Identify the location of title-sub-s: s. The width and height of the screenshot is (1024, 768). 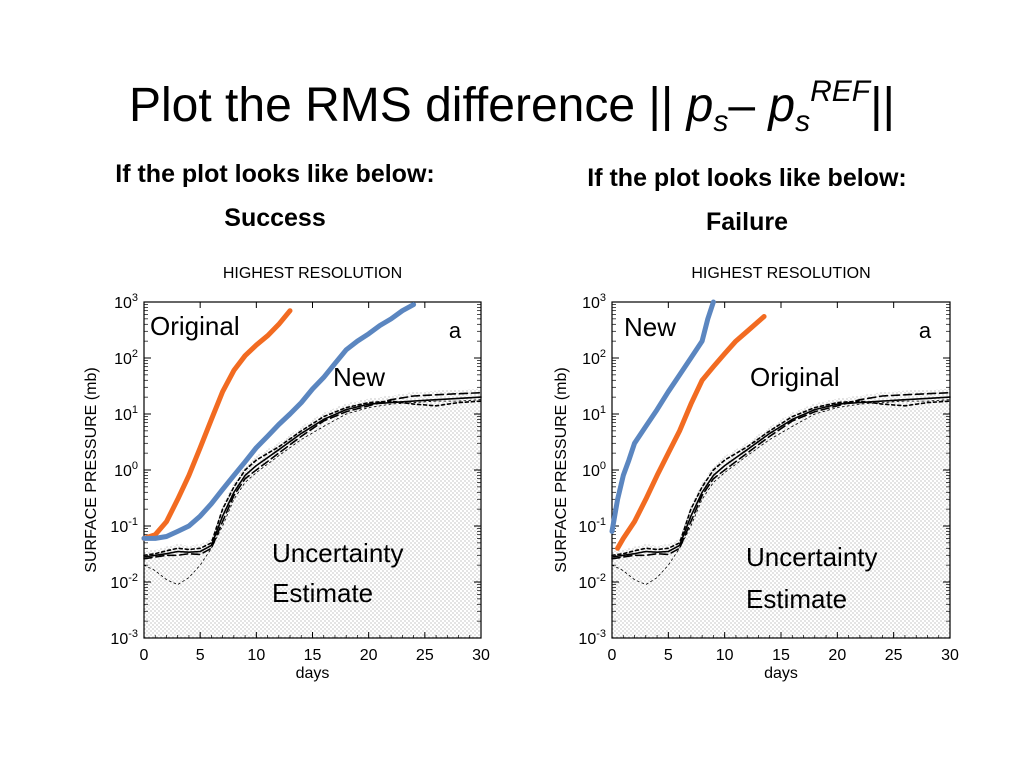
(721, 121).